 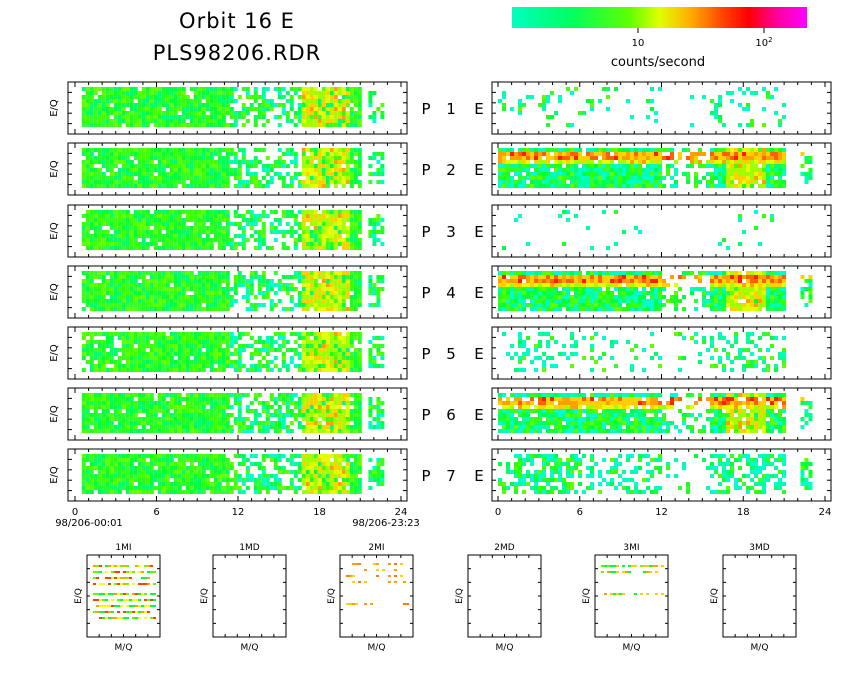 What do you see at coordinates (770, 40) in the screenshot?
I see `colorbar-tick-exp: 2` at bounding box center [770, 40].